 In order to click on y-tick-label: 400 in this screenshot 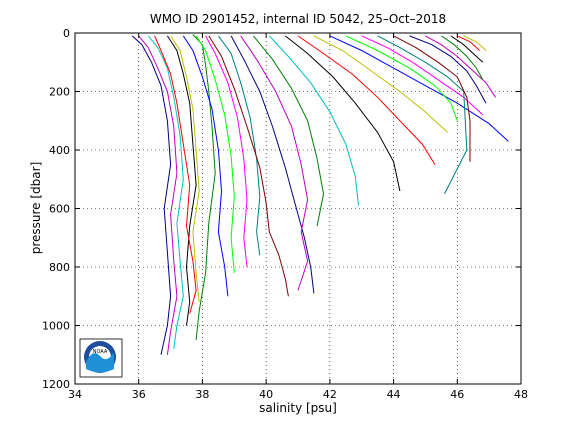, I will do `click(59, 150)`.